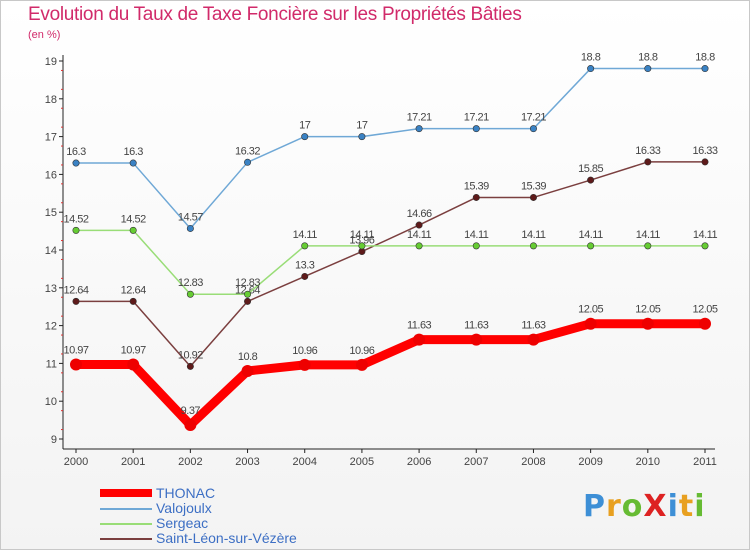  What do you see at coordinates (51, 364) in the screenshot?
I see `y-tick-label: 11` at bounding box center [51, 364].